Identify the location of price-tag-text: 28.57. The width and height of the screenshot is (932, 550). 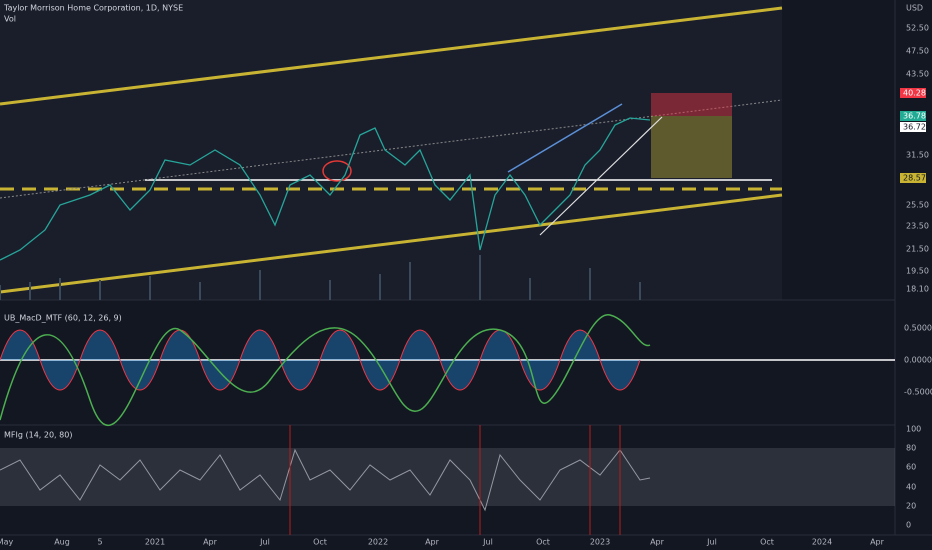
(914, 178).